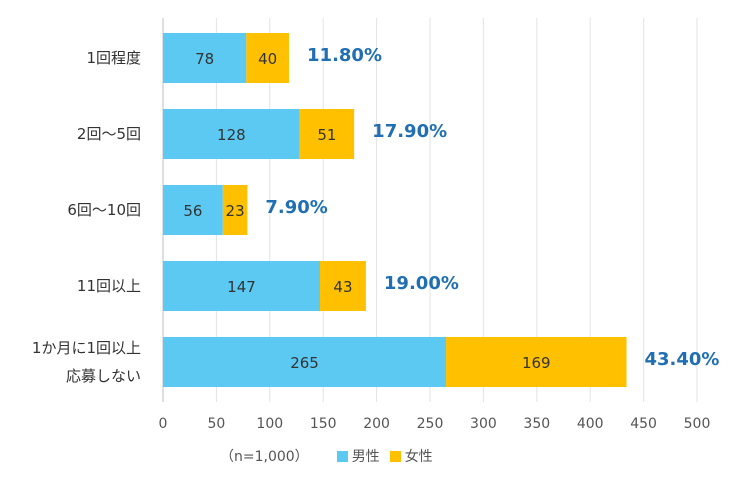 This screenshot has height=486, width=730. I want to click on x-tick-label: 450, so click(643, 424).